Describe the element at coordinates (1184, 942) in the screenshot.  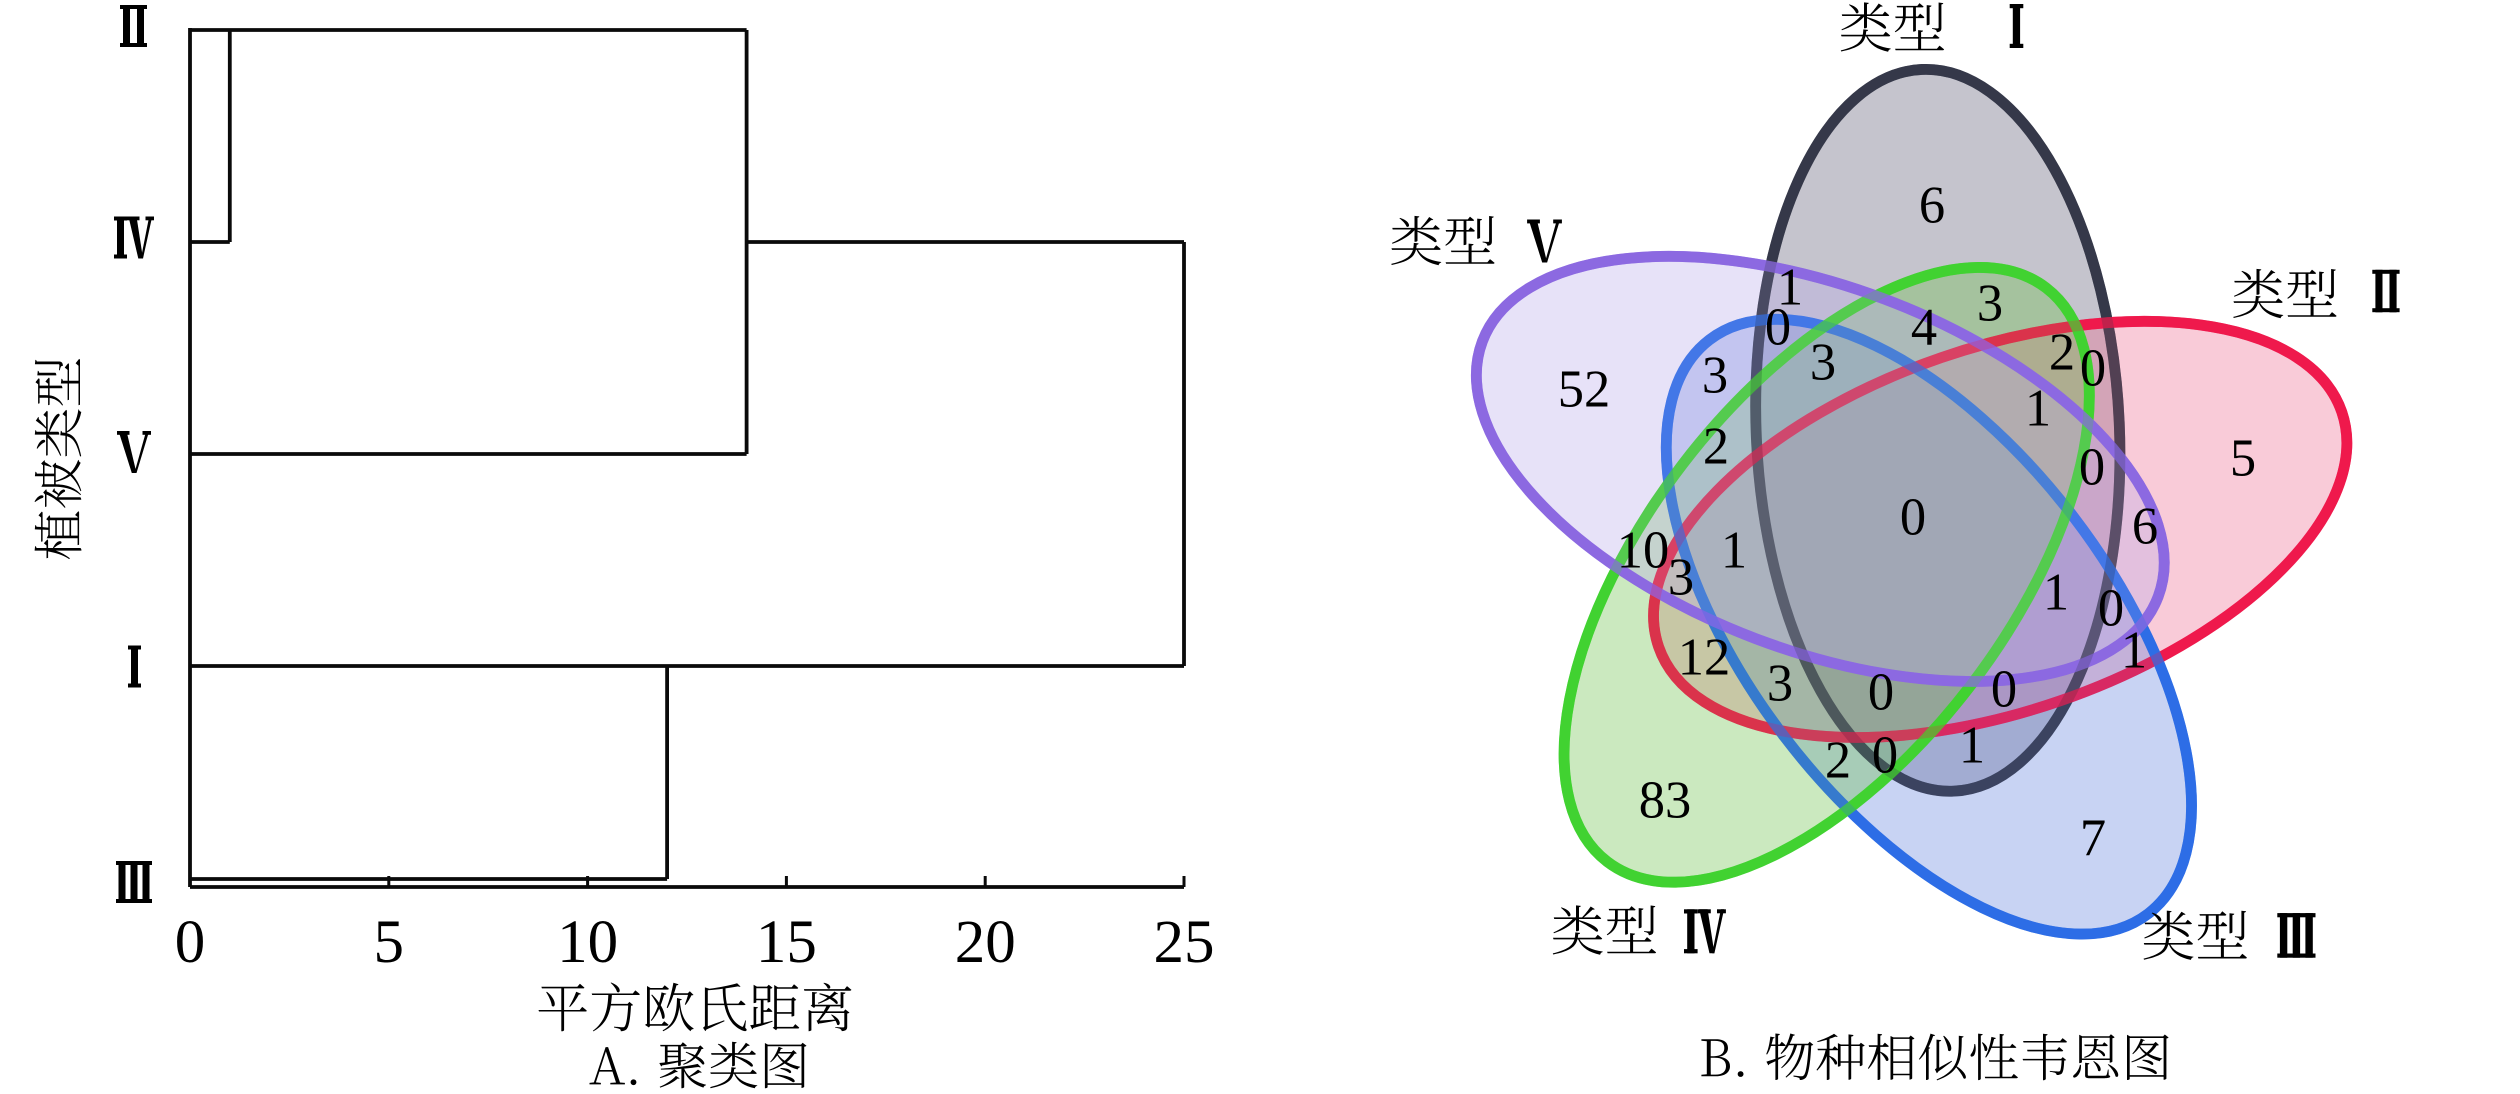
I see `svg-text: 25` at that location.